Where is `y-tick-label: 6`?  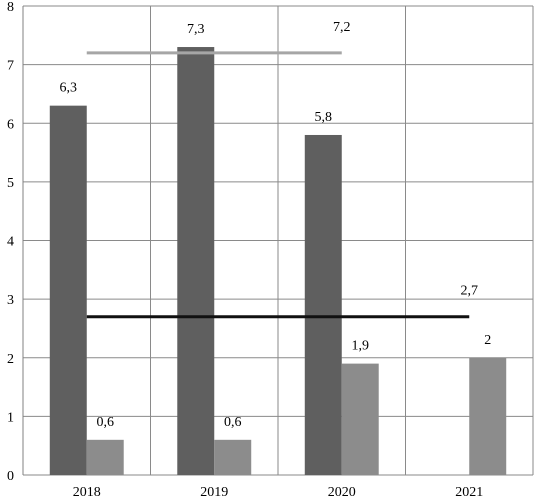
y-tick-label: 6 is located at coordinates (10, 124).